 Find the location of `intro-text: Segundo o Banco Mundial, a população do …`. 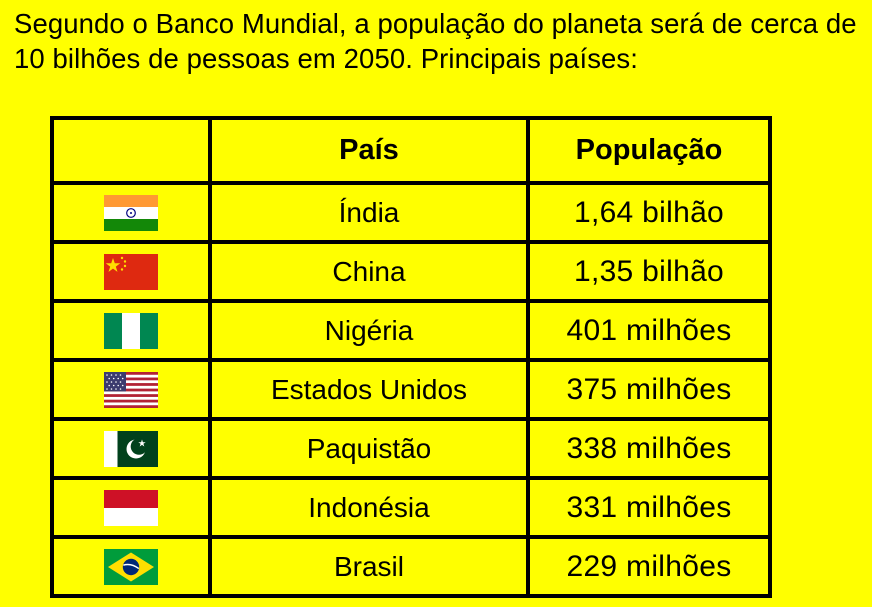

intro-text: Segundo o Banco Mundial, a população do … is located at coordinates (435, 41).